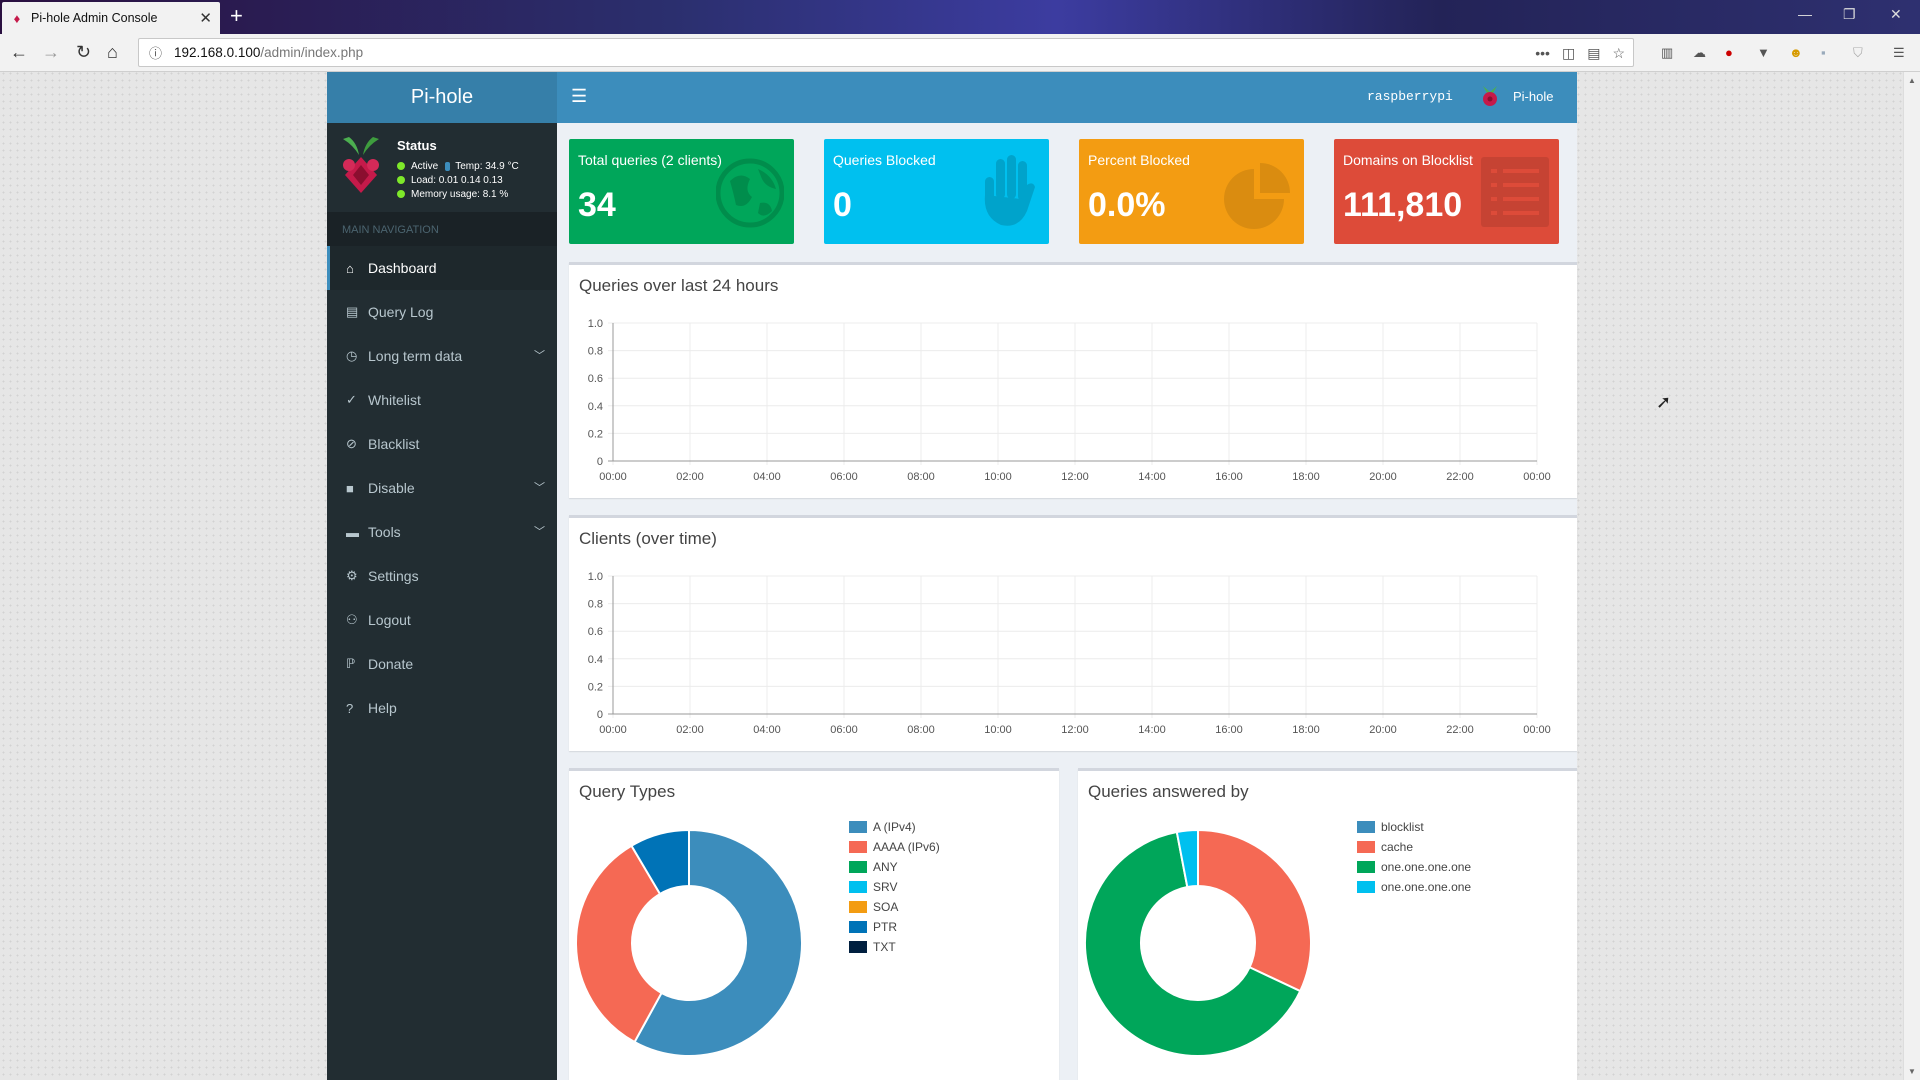 The image size is (1920, 1080). What do you see at coordinates (112, 52) in the screenshot?
I see `home-browser-icon: ⌂` at bounding box center [112, 52].